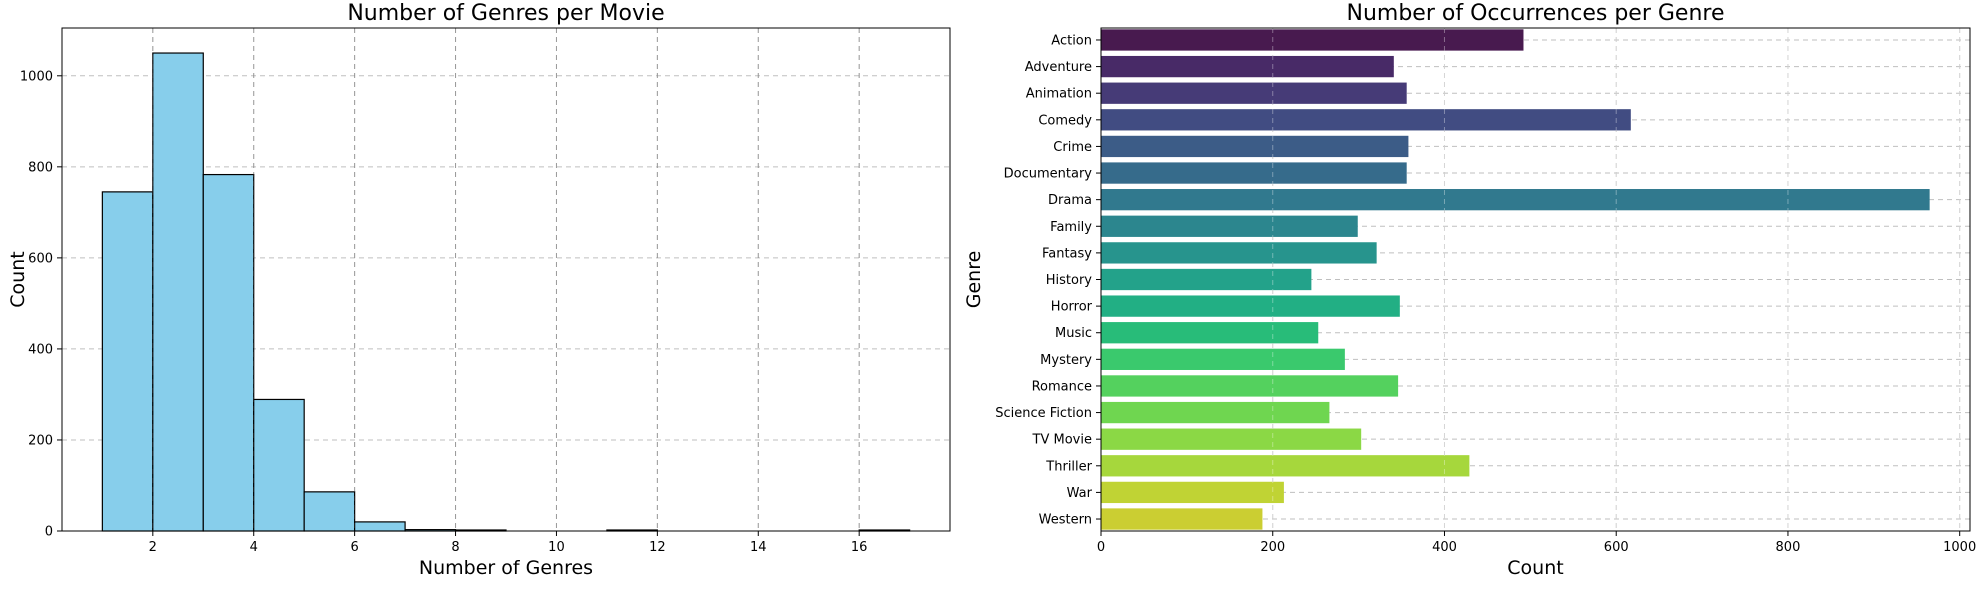 The height and width of the screenshot is (590, 1988). Describe the element at coordinates (49, 532) in the screenshot. I see `left-y-tick-label-0: 0` at that location.